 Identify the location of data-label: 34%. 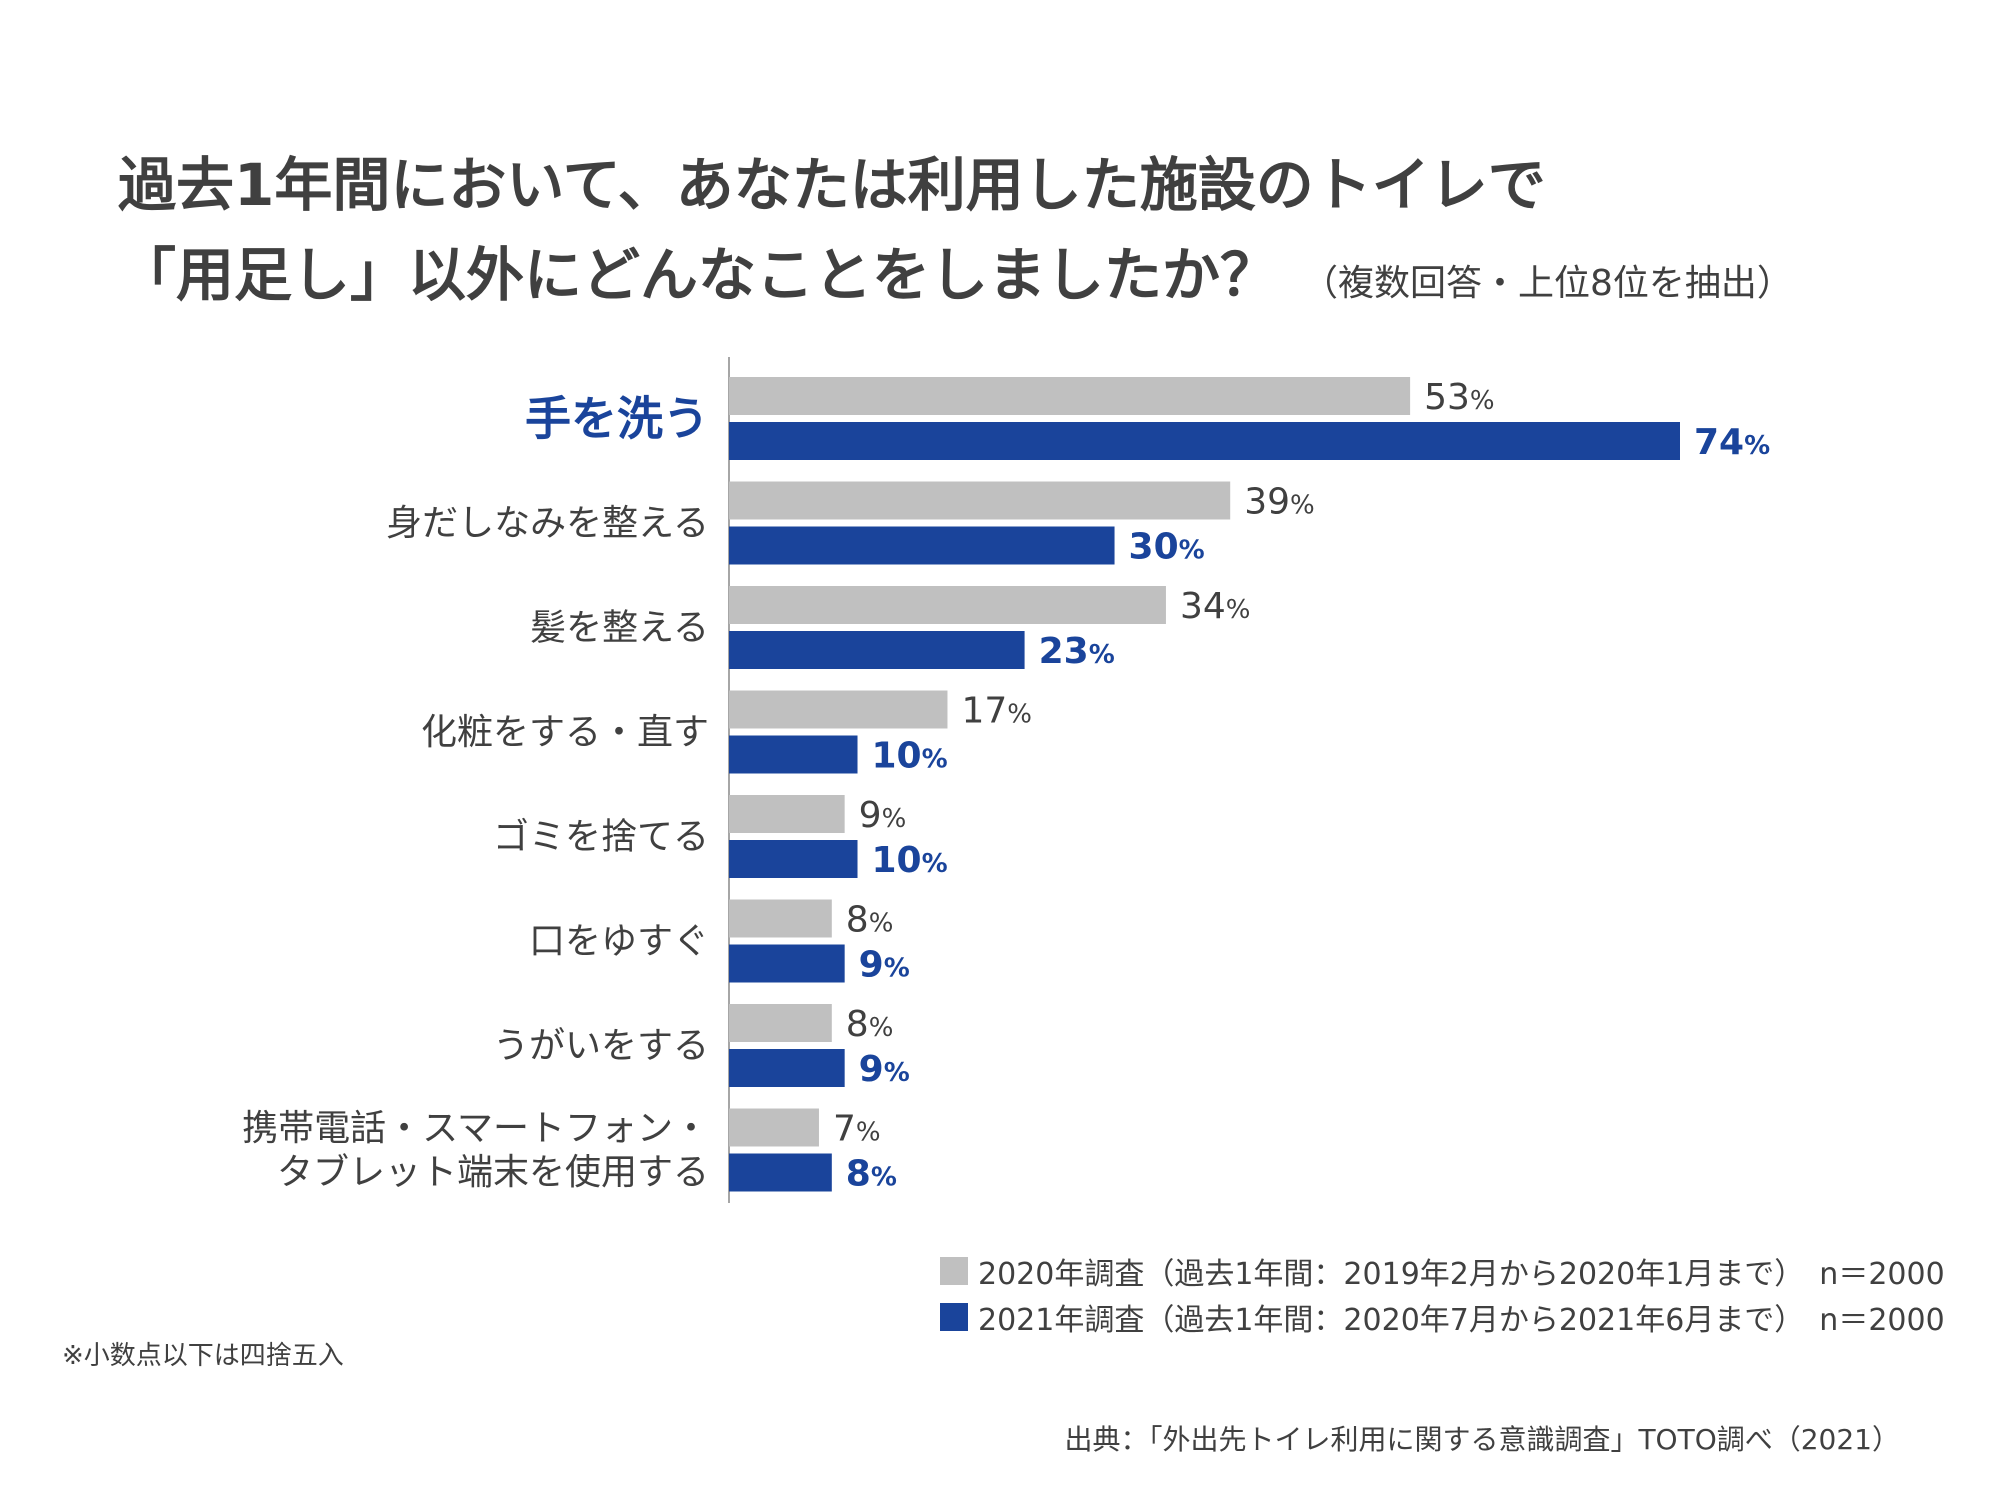
(1215, 606).